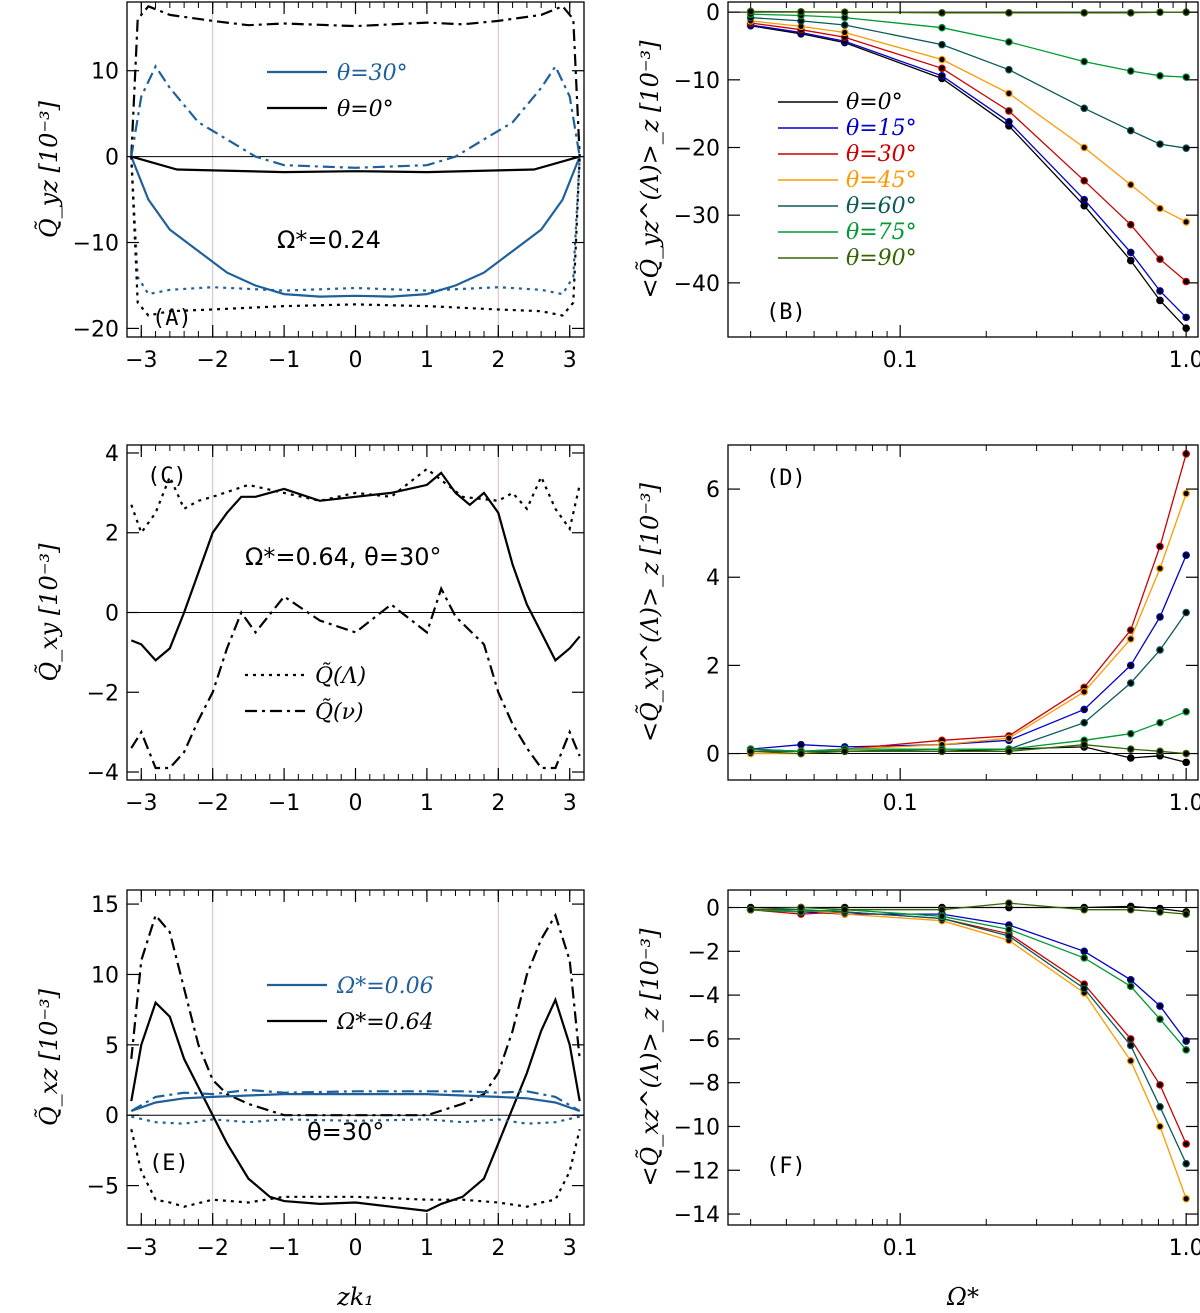  I want to click on y-tick-label: −40, so click(697, 284).